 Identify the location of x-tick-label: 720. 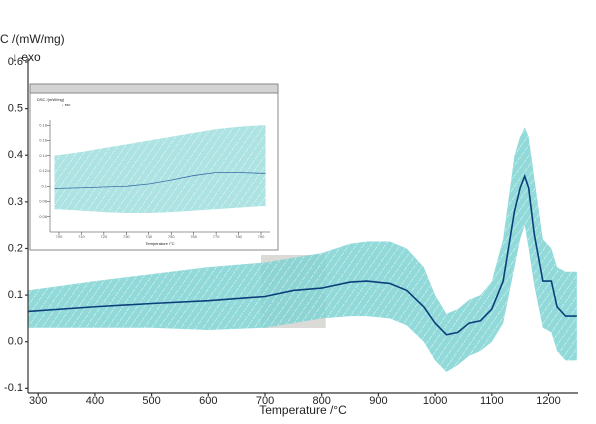
(104, 236).